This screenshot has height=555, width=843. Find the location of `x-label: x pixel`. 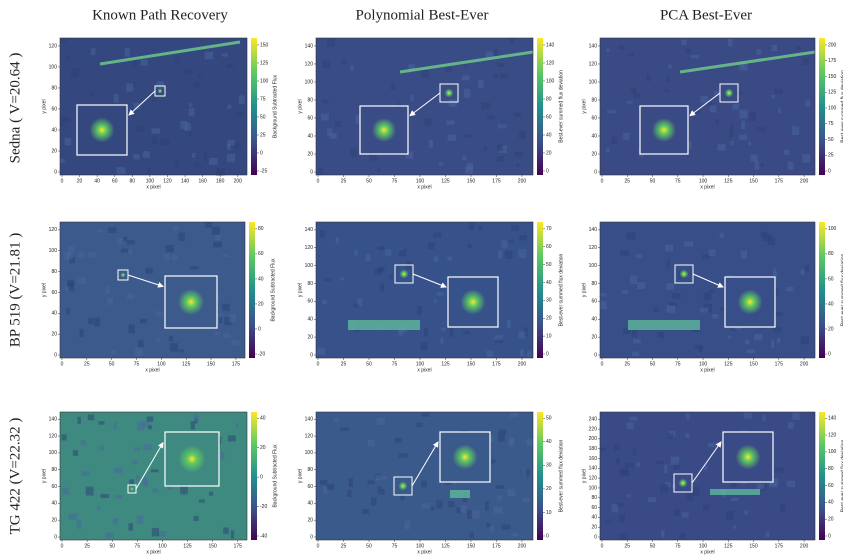

x-label: x pixel is located at coordinates (707, 552).